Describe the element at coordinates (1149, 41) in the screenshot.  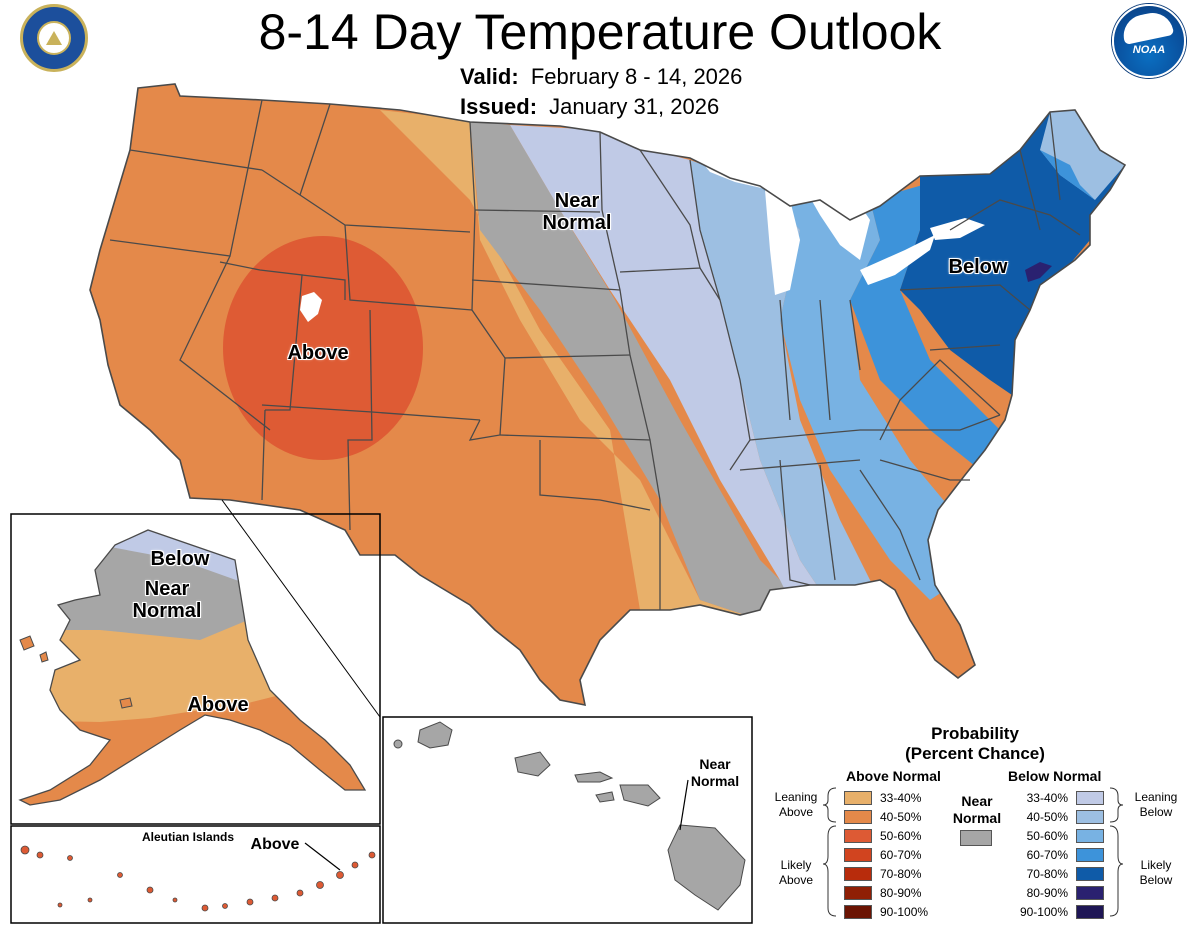
I see `noaa-logo-icon: NOAA` at that location.